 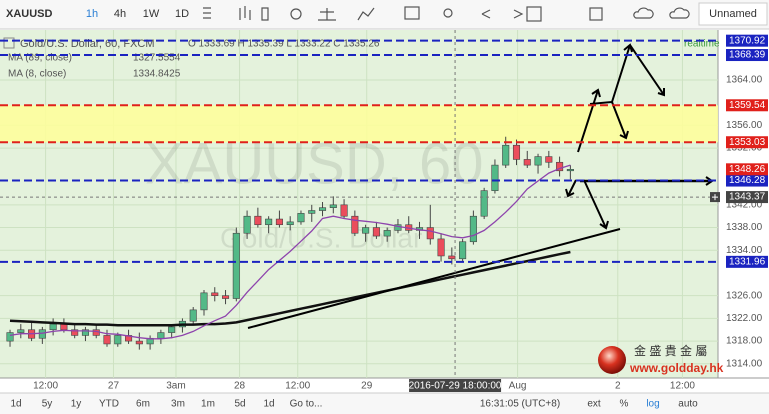 I want to click on toolbar-icons, so click(x=446, y=14).